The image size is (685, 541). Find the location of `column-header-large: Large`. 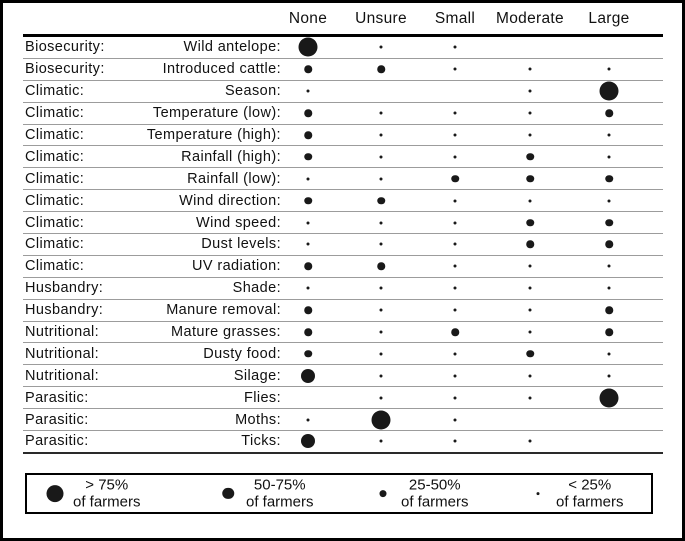

column-header-large: Large is located at coordinates (609, 18).